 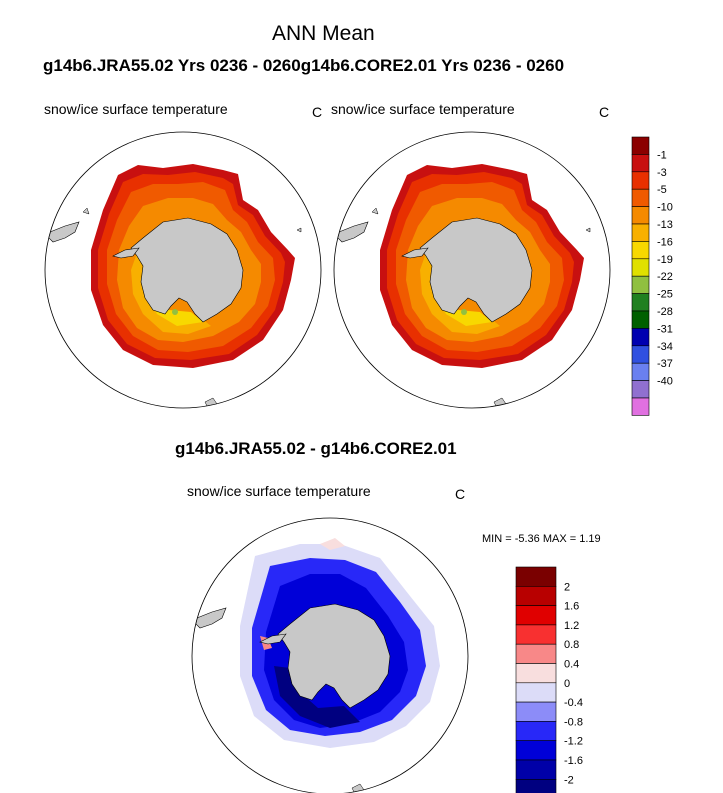 What do you see at coordinates (662, 173) in the screenshot?
I see `temperature-colorbar-label: -3` at bounding box center [662, 173].